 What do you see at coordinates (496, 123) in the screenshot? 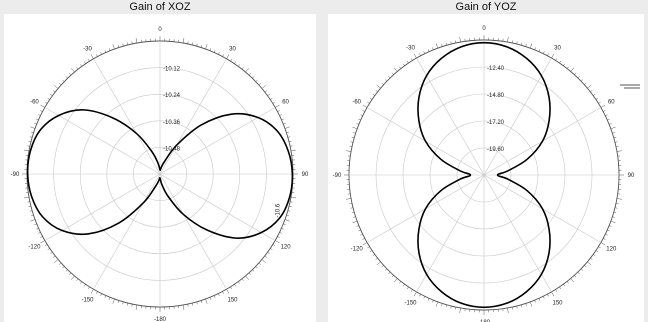
I see `ring-label: -17.20` at bounding box center [496, 123].